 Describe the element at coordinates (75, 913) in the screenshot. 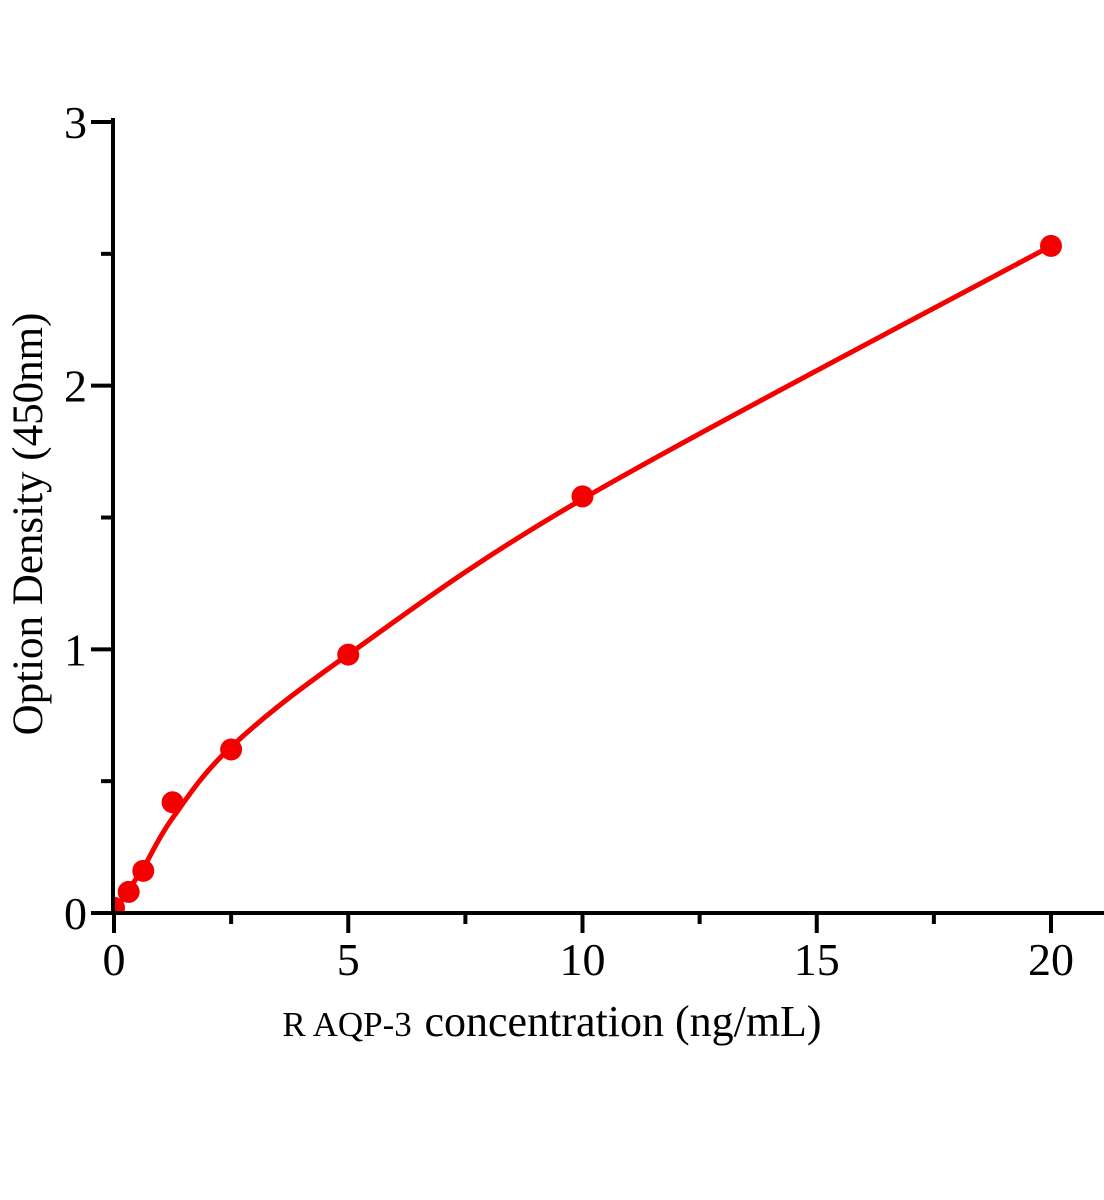

I see `y-tick-label-0: 0` at that location.